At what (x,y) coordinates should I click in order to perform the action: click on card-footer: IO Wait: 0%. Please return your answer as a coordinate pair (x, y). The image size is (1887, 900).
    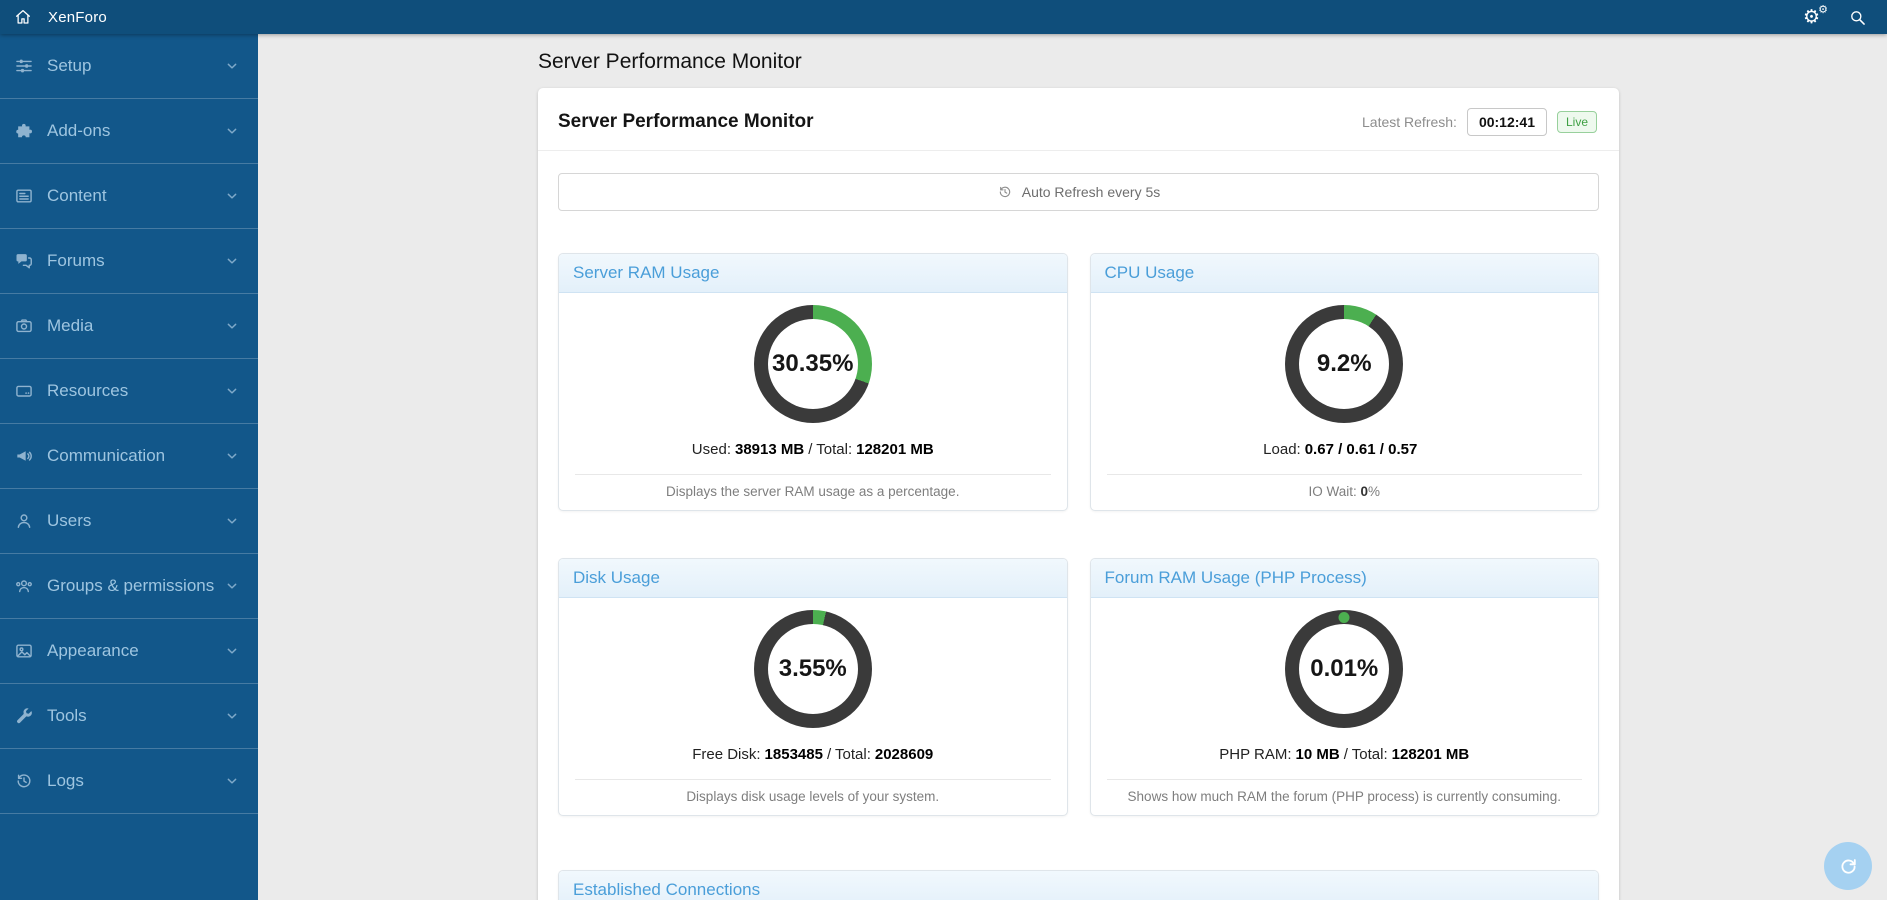
    Looking at the image, I should click on (1344, 492).